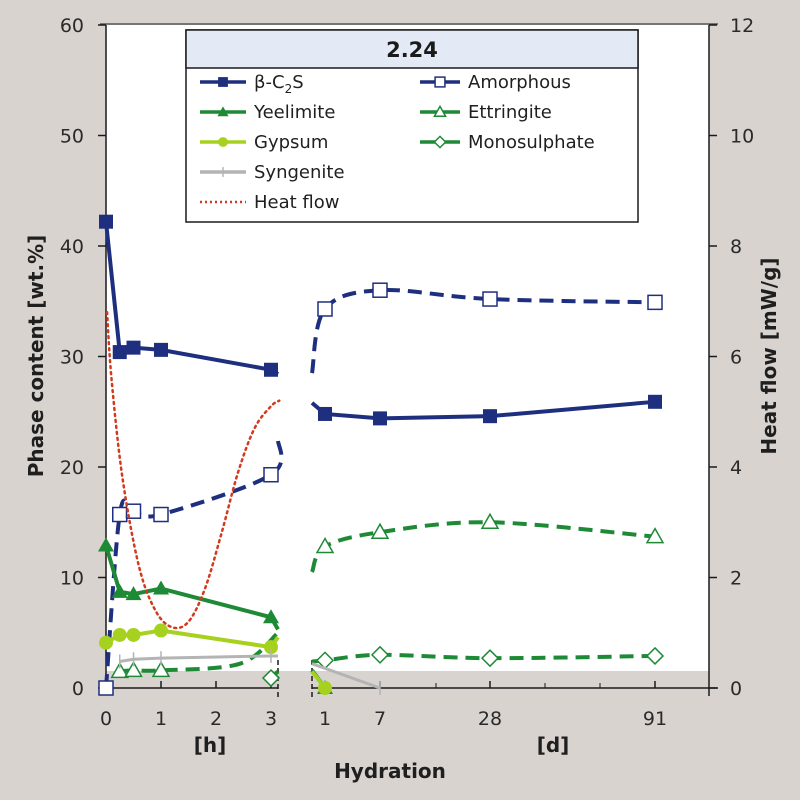  What do you see at coordinates (346, 676) in the screenshot?
I see `syngenite-line-days` at bounding box center [346, 676].